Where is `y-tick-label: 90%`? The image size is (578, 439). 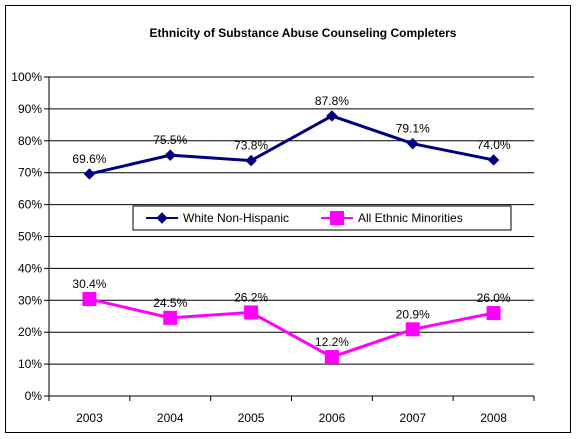 y-tick-label: 90% is located at coordinates (30, 109).